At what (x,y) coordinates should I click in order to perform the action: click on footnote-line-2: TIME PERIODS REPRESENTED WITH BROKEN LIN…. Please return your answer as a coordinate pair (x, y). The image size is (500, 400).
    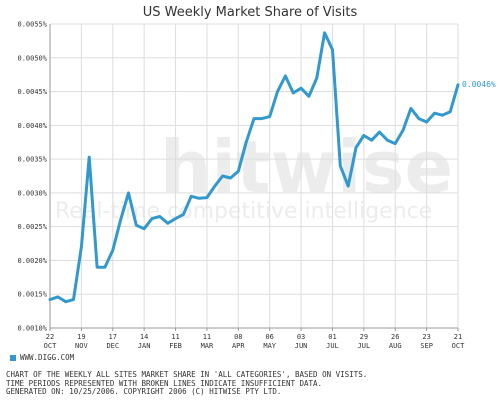
    Looking at the image, I should click on (164, 383).